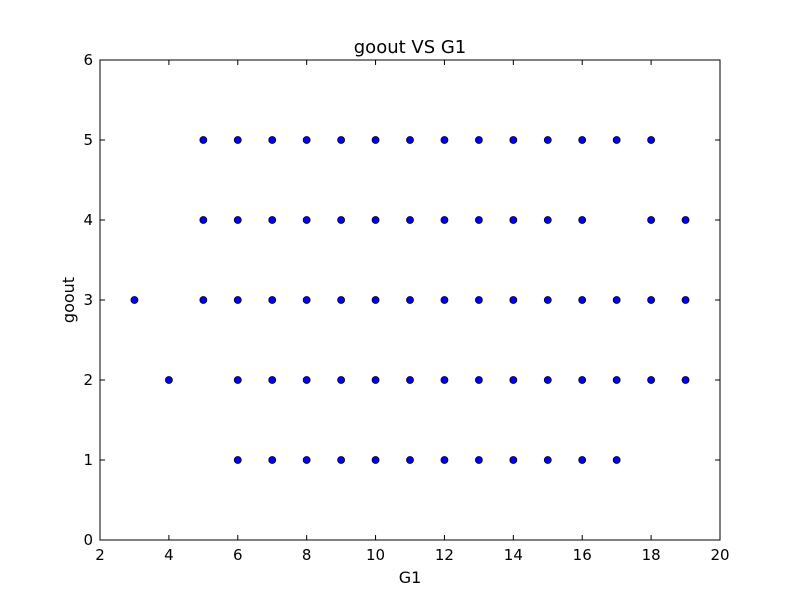 Image resolution: width=800 pixels, height=600 pixels. I want to click on y-tick-label: 2, so click(88, 380).